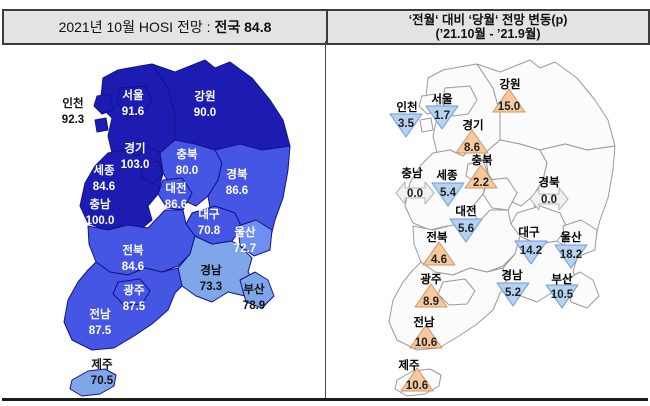  I want to click on region-daejeon-name: 대전, so click(175, 188).